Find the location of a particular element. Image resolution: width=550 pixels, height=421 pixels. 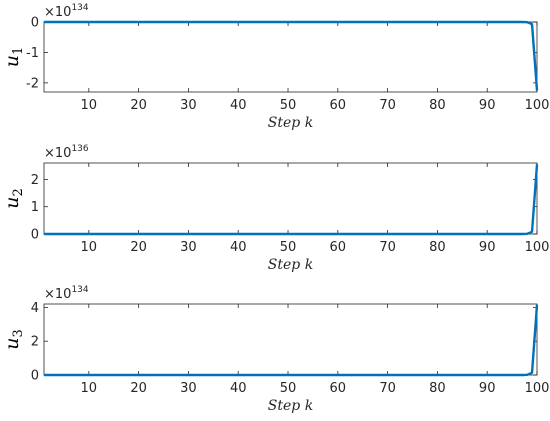

y-axis-label-subscript: 3 is located at coordinates (18, 333).